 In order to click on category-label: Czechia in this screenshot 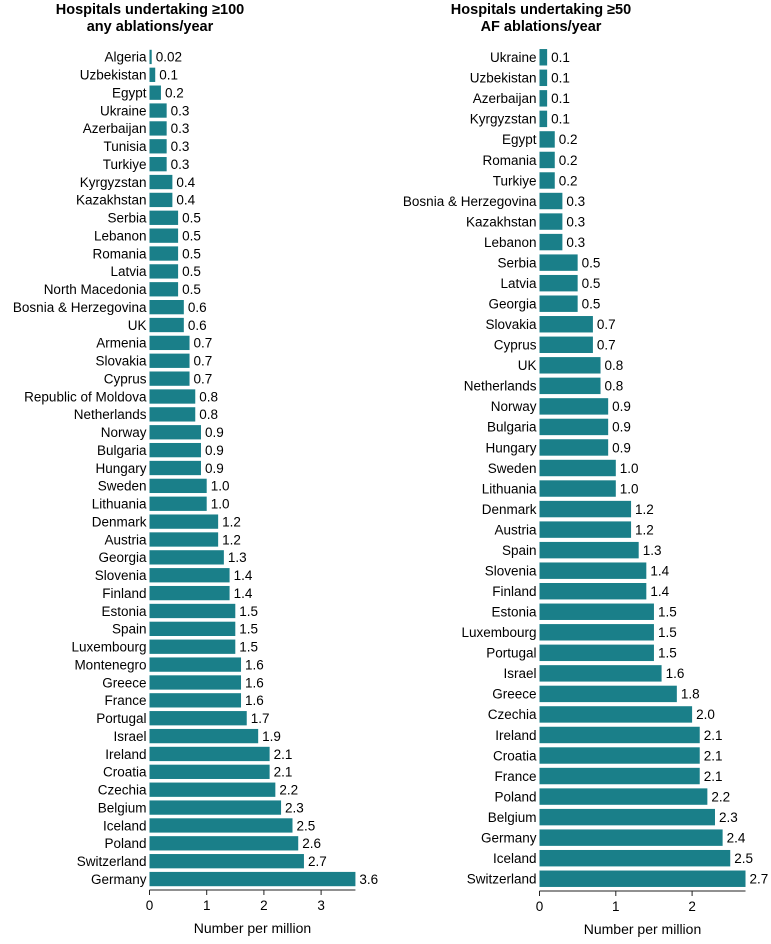, I will do `click(122, 790)`.